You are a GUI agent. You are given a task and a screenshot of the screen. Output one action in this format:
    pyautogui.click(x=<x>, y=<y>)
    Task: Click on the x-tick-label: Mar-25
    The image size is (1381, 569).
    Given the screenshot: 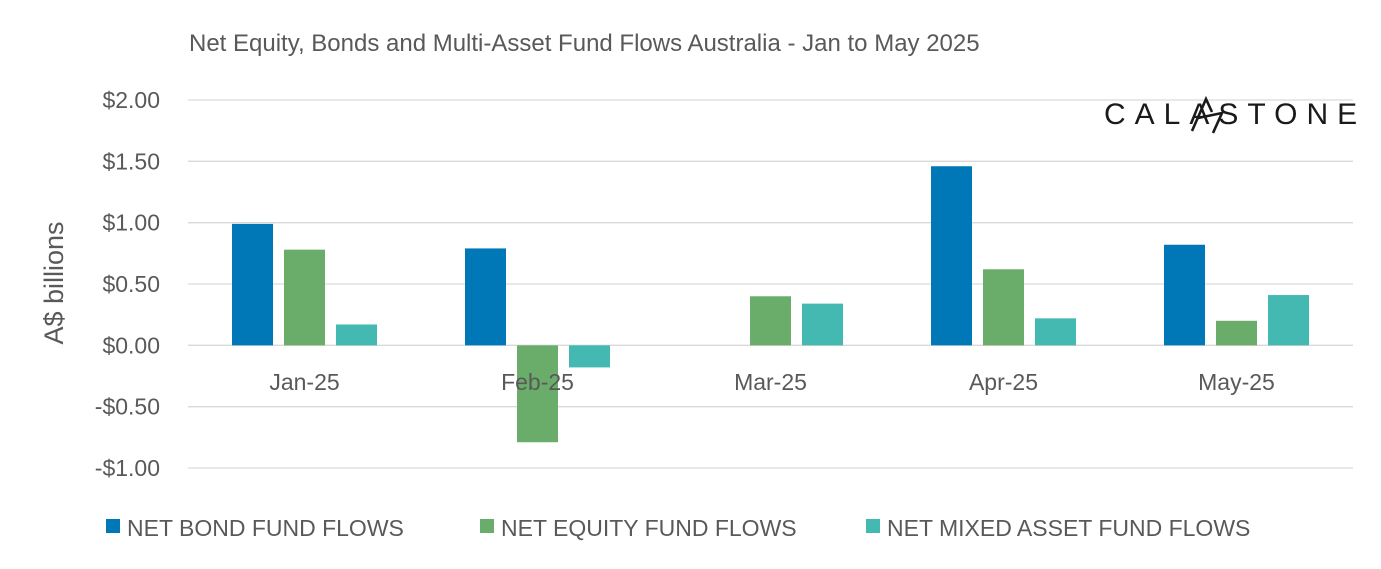 What is the action you would take?
    pyautogui.click(x=770, y=382)
    